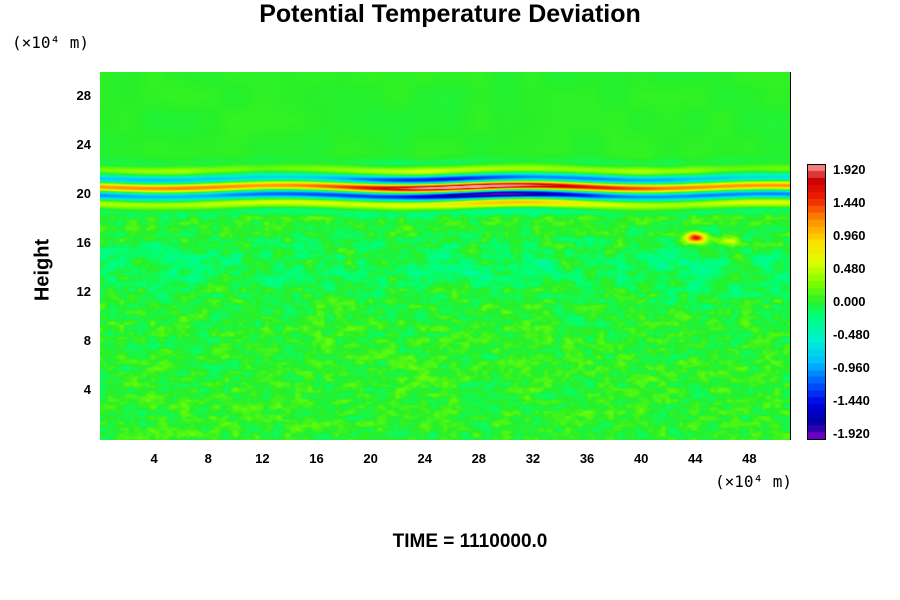 The image size is (900, 600). What do you see at coordinates (370, 458) in the screenshot?
I see `x-tick-label: 20` at bounding box center [370, 458].